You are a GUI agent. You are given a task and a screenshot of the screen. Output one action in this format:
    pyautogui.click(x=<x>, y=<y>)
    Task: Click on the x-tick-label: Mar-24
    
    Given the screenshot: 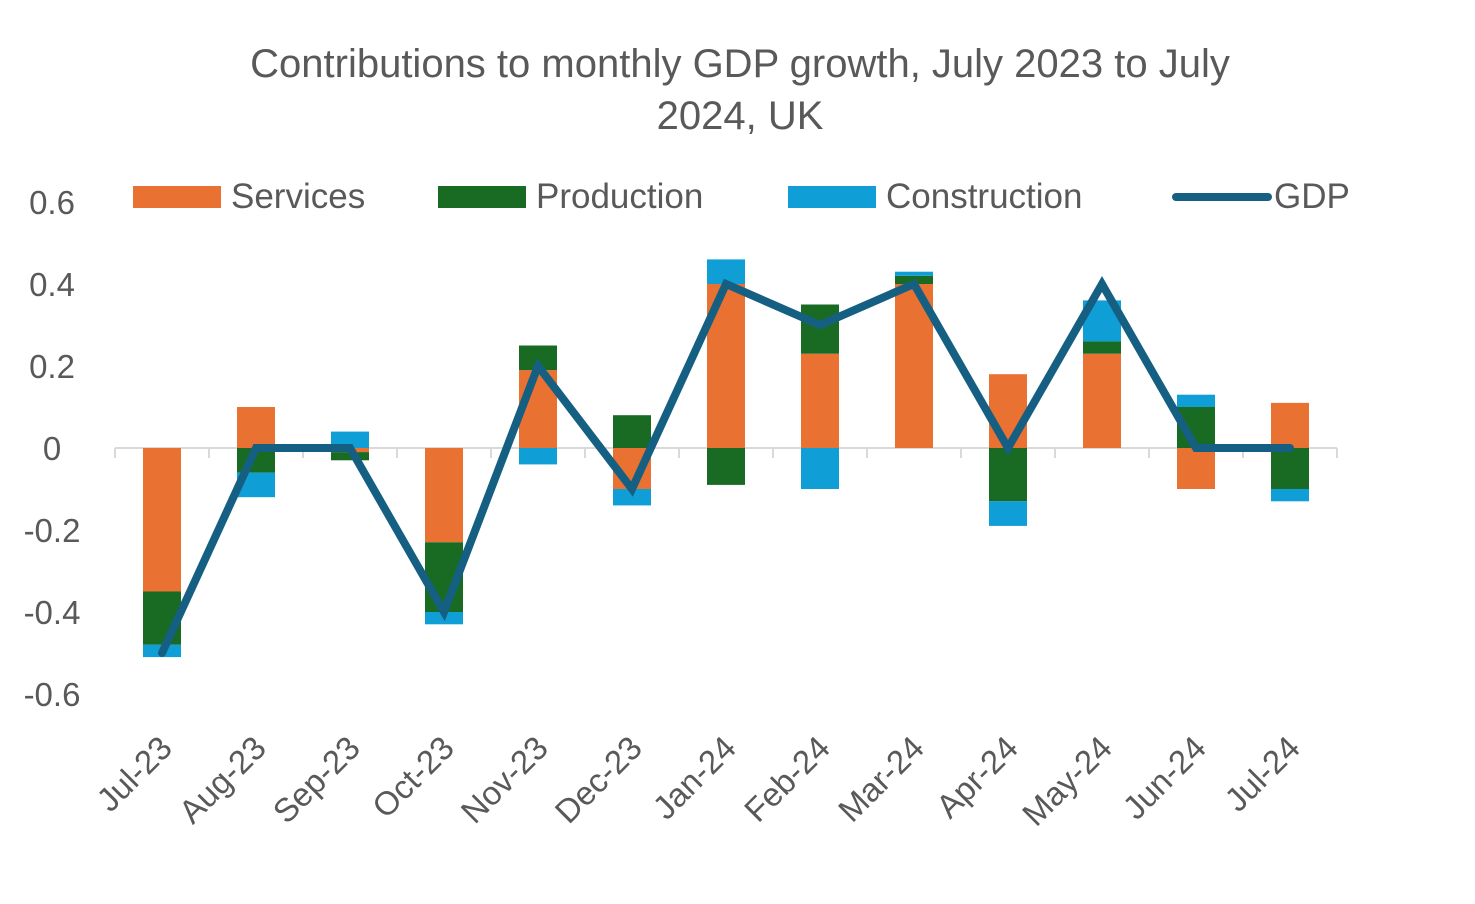 What is the action you would take?
    pyautogui.click(x=881, y=779)
    